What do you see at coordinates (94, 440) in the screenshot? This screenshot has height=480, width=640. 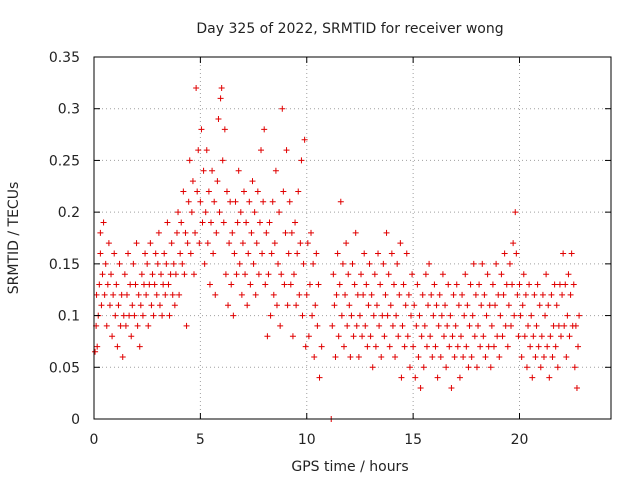 I see `x-tick-label: 0` at bounding box center [94, 440].